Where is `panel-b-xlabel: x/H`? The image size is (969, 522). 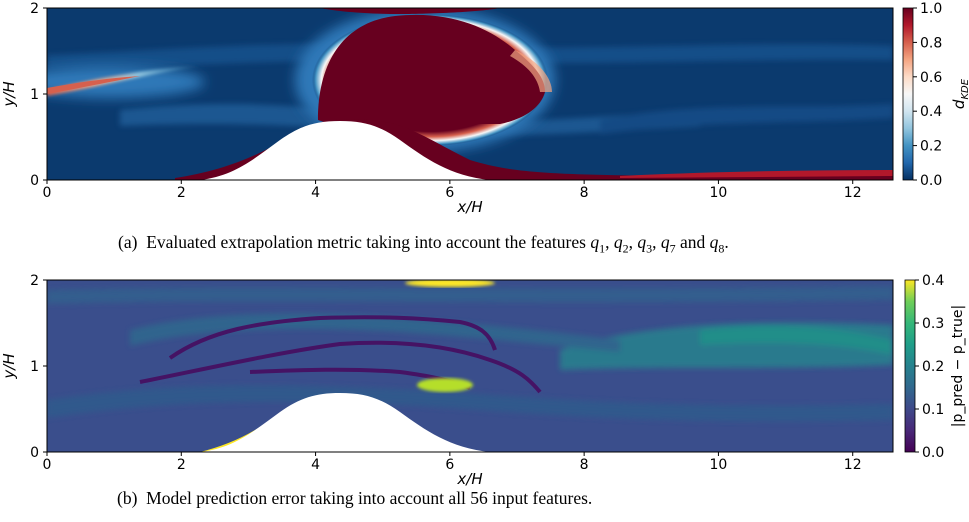
panel-b-xlabel: x/H is located at coordinates (469, 479).